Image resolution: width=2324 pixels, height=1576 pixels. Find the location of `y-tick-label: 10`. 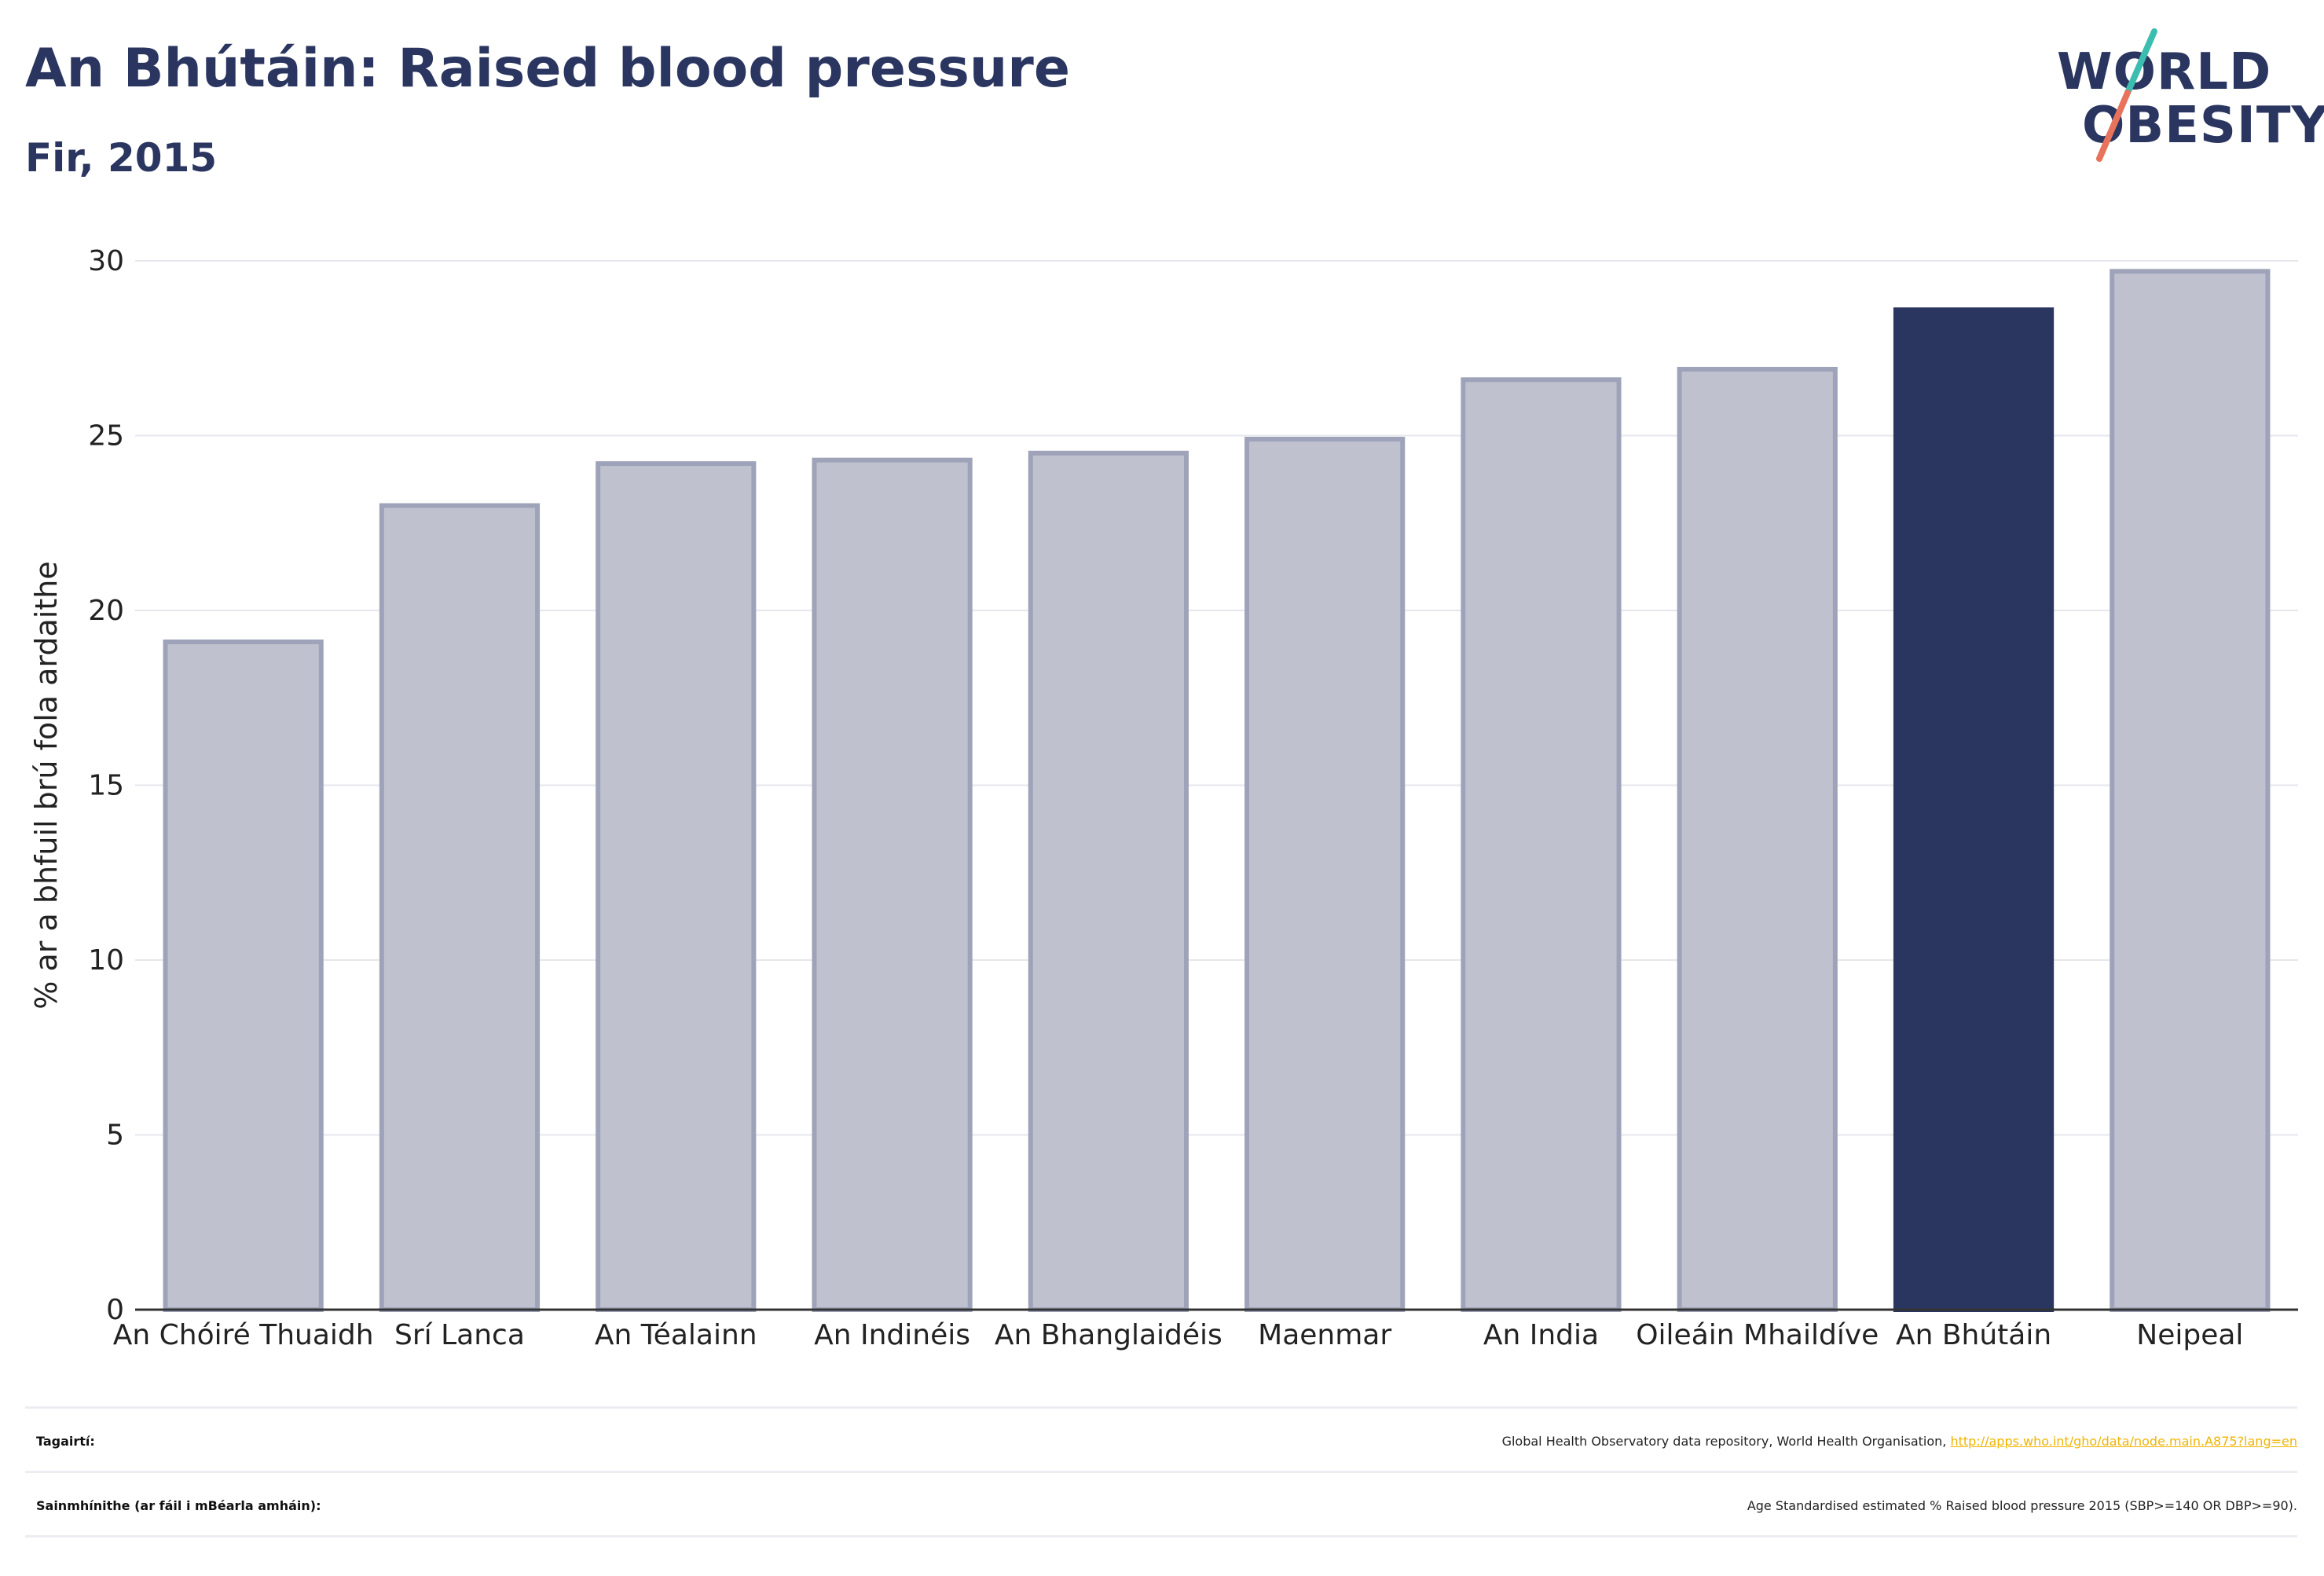

y-tick-label: 10 is located at coordinates (106, 960).